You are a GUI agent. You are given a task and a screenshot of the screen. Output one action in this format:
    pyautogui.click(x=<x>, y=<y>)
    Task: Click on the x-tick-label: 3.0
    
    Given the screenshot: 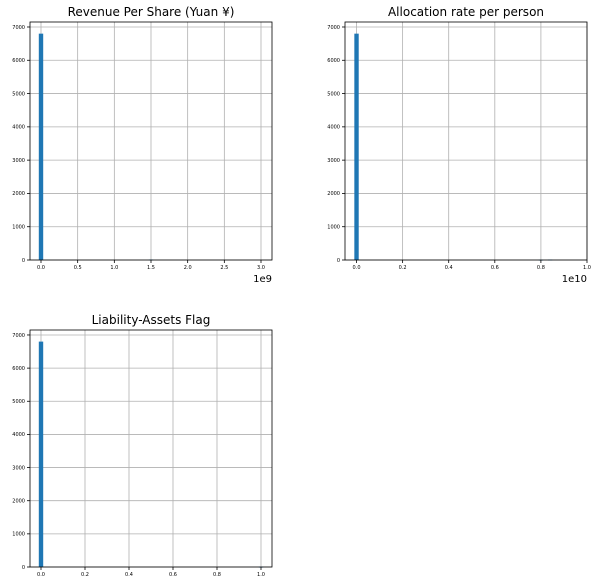 What is the action you would take?
    pyautogui.click(x=261, y=268)
    